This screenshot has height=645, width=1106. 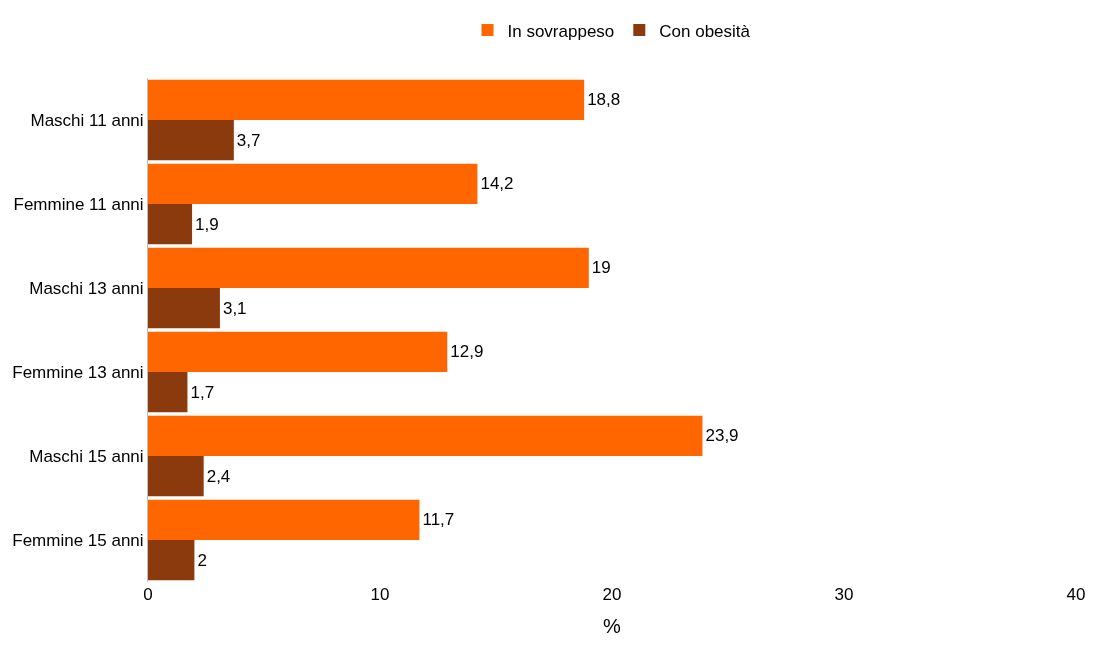 I want to click on data-label: 2, so click(x=202, y=560).